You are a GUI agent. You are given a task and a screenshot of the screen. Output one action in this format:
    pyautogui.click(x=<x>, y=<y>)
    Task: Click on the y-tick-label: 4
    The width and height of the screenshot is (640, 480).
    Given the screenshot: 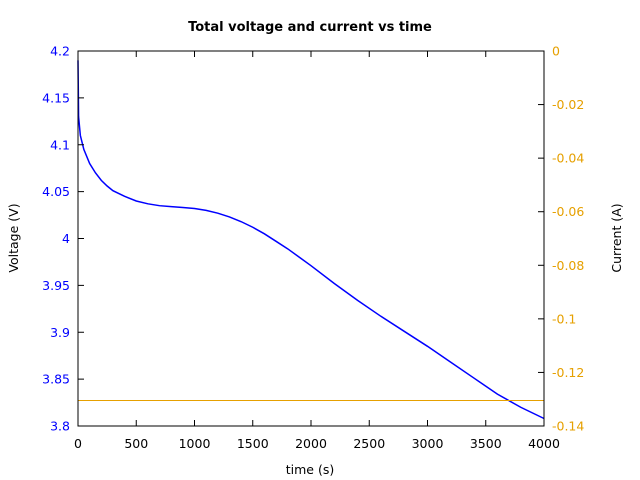 What is the action you would take?
    pyautogui.click(x=66, y=238)
    